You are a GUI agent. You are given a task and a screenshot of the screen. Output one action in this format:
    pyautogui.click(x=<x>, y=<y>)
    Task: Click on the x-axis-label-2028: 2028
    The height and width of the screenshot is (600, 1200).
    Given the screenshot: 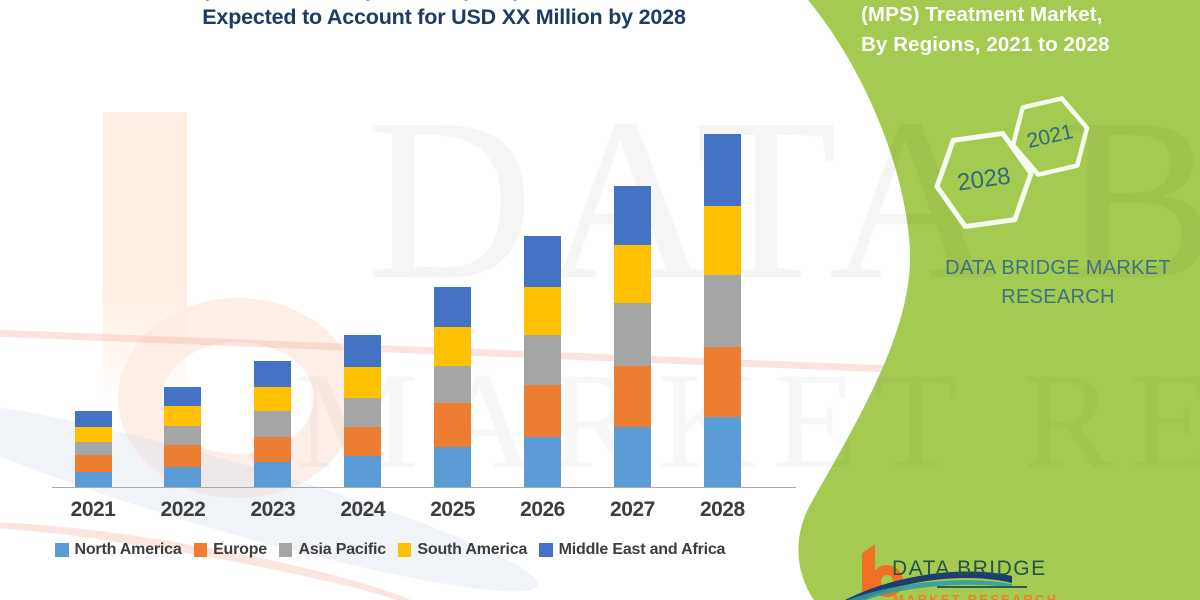 What is the action you would take?
    pyautogui.click(x=722, y=509)
    